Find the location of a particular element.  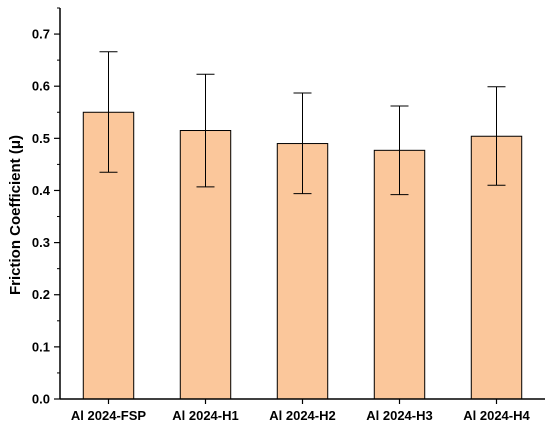

x-tick-label-4: Al 2024-H4 is located at coordinates (496, 415).